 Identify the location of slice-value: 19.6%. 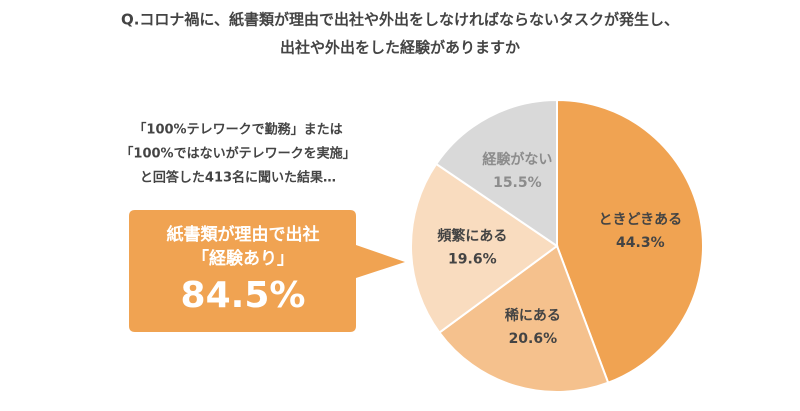
(472, 260).